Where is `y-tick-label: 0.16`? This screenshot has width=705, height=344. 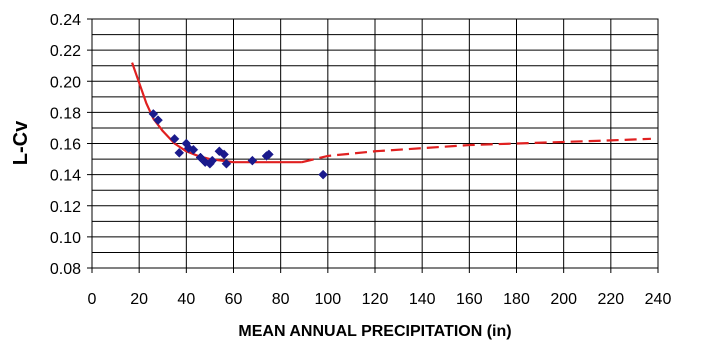 y-tick-label: 0.16 is located at coordinates (65, 145).